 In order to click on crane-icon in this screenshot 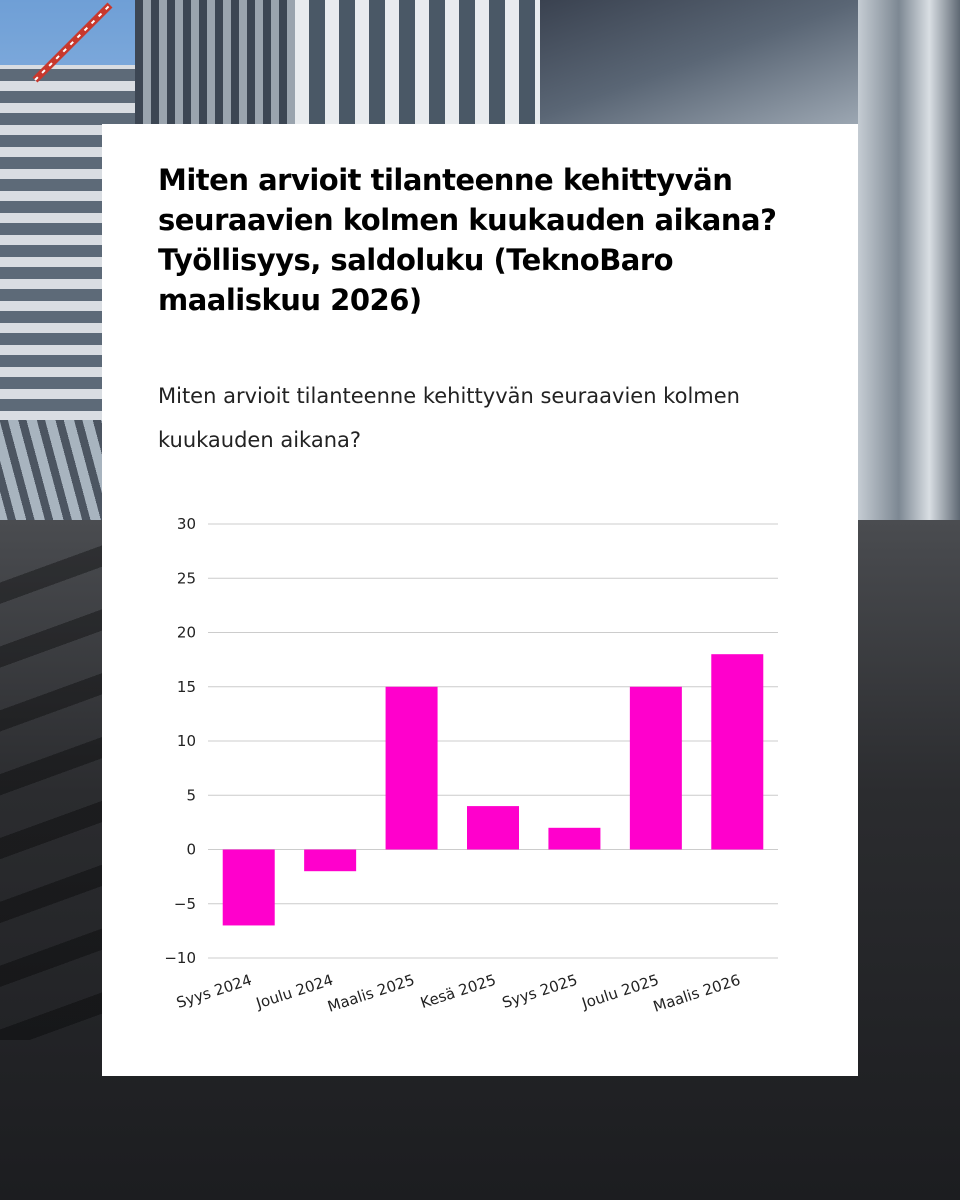, I will do `click(72, 42)`.